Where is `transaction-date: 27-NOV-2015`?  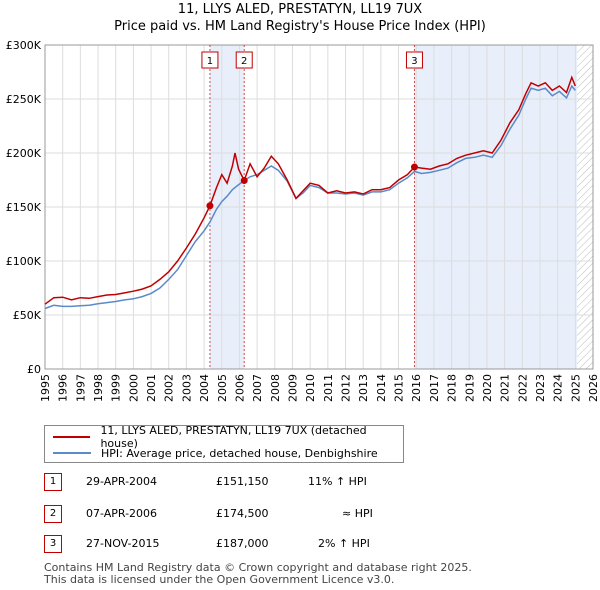 transaction-date: 27-NOV-2015 is located at coordinates (123, 543).